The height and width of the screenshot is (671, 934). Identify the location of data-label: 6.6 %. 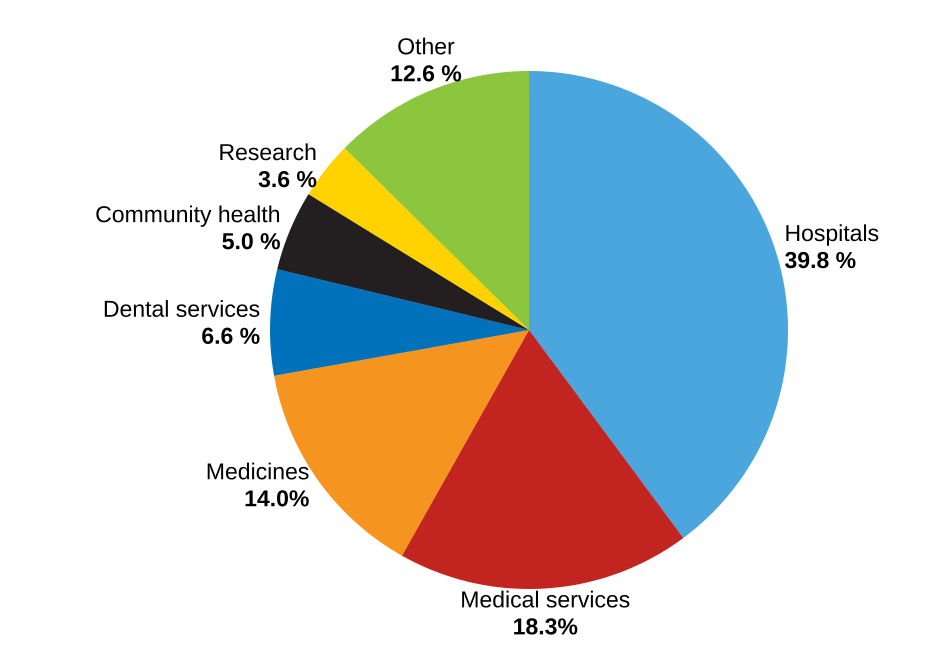
(231, 336).